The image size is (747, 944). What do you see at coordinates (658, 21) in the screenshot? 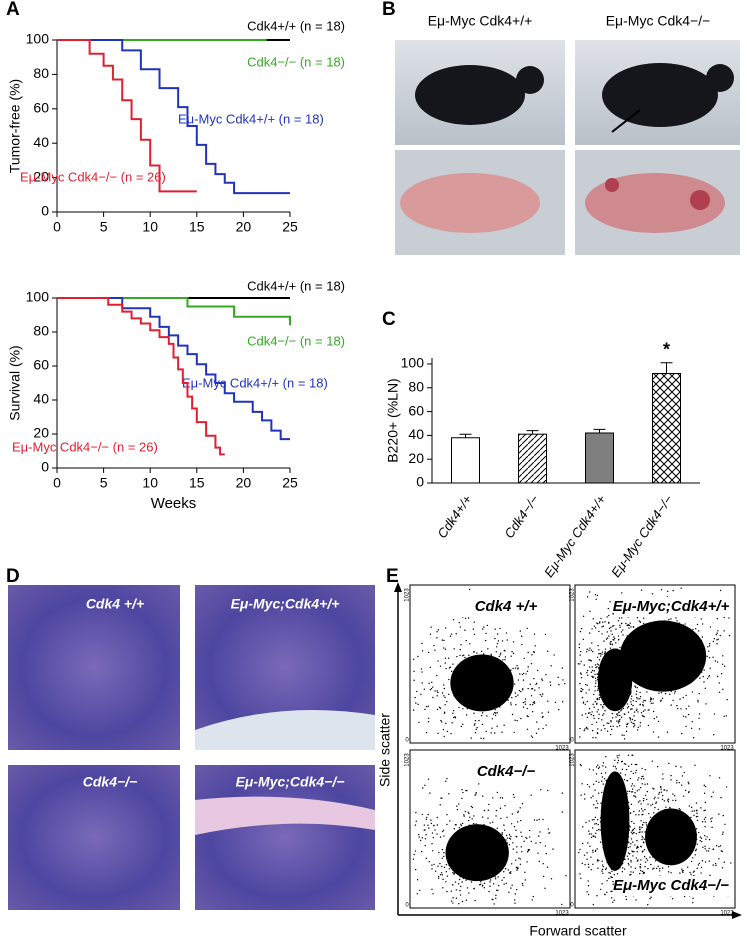
I see `photo-label: Eμ-Myc Cdk4−/−` at bounding box center [658, 21].